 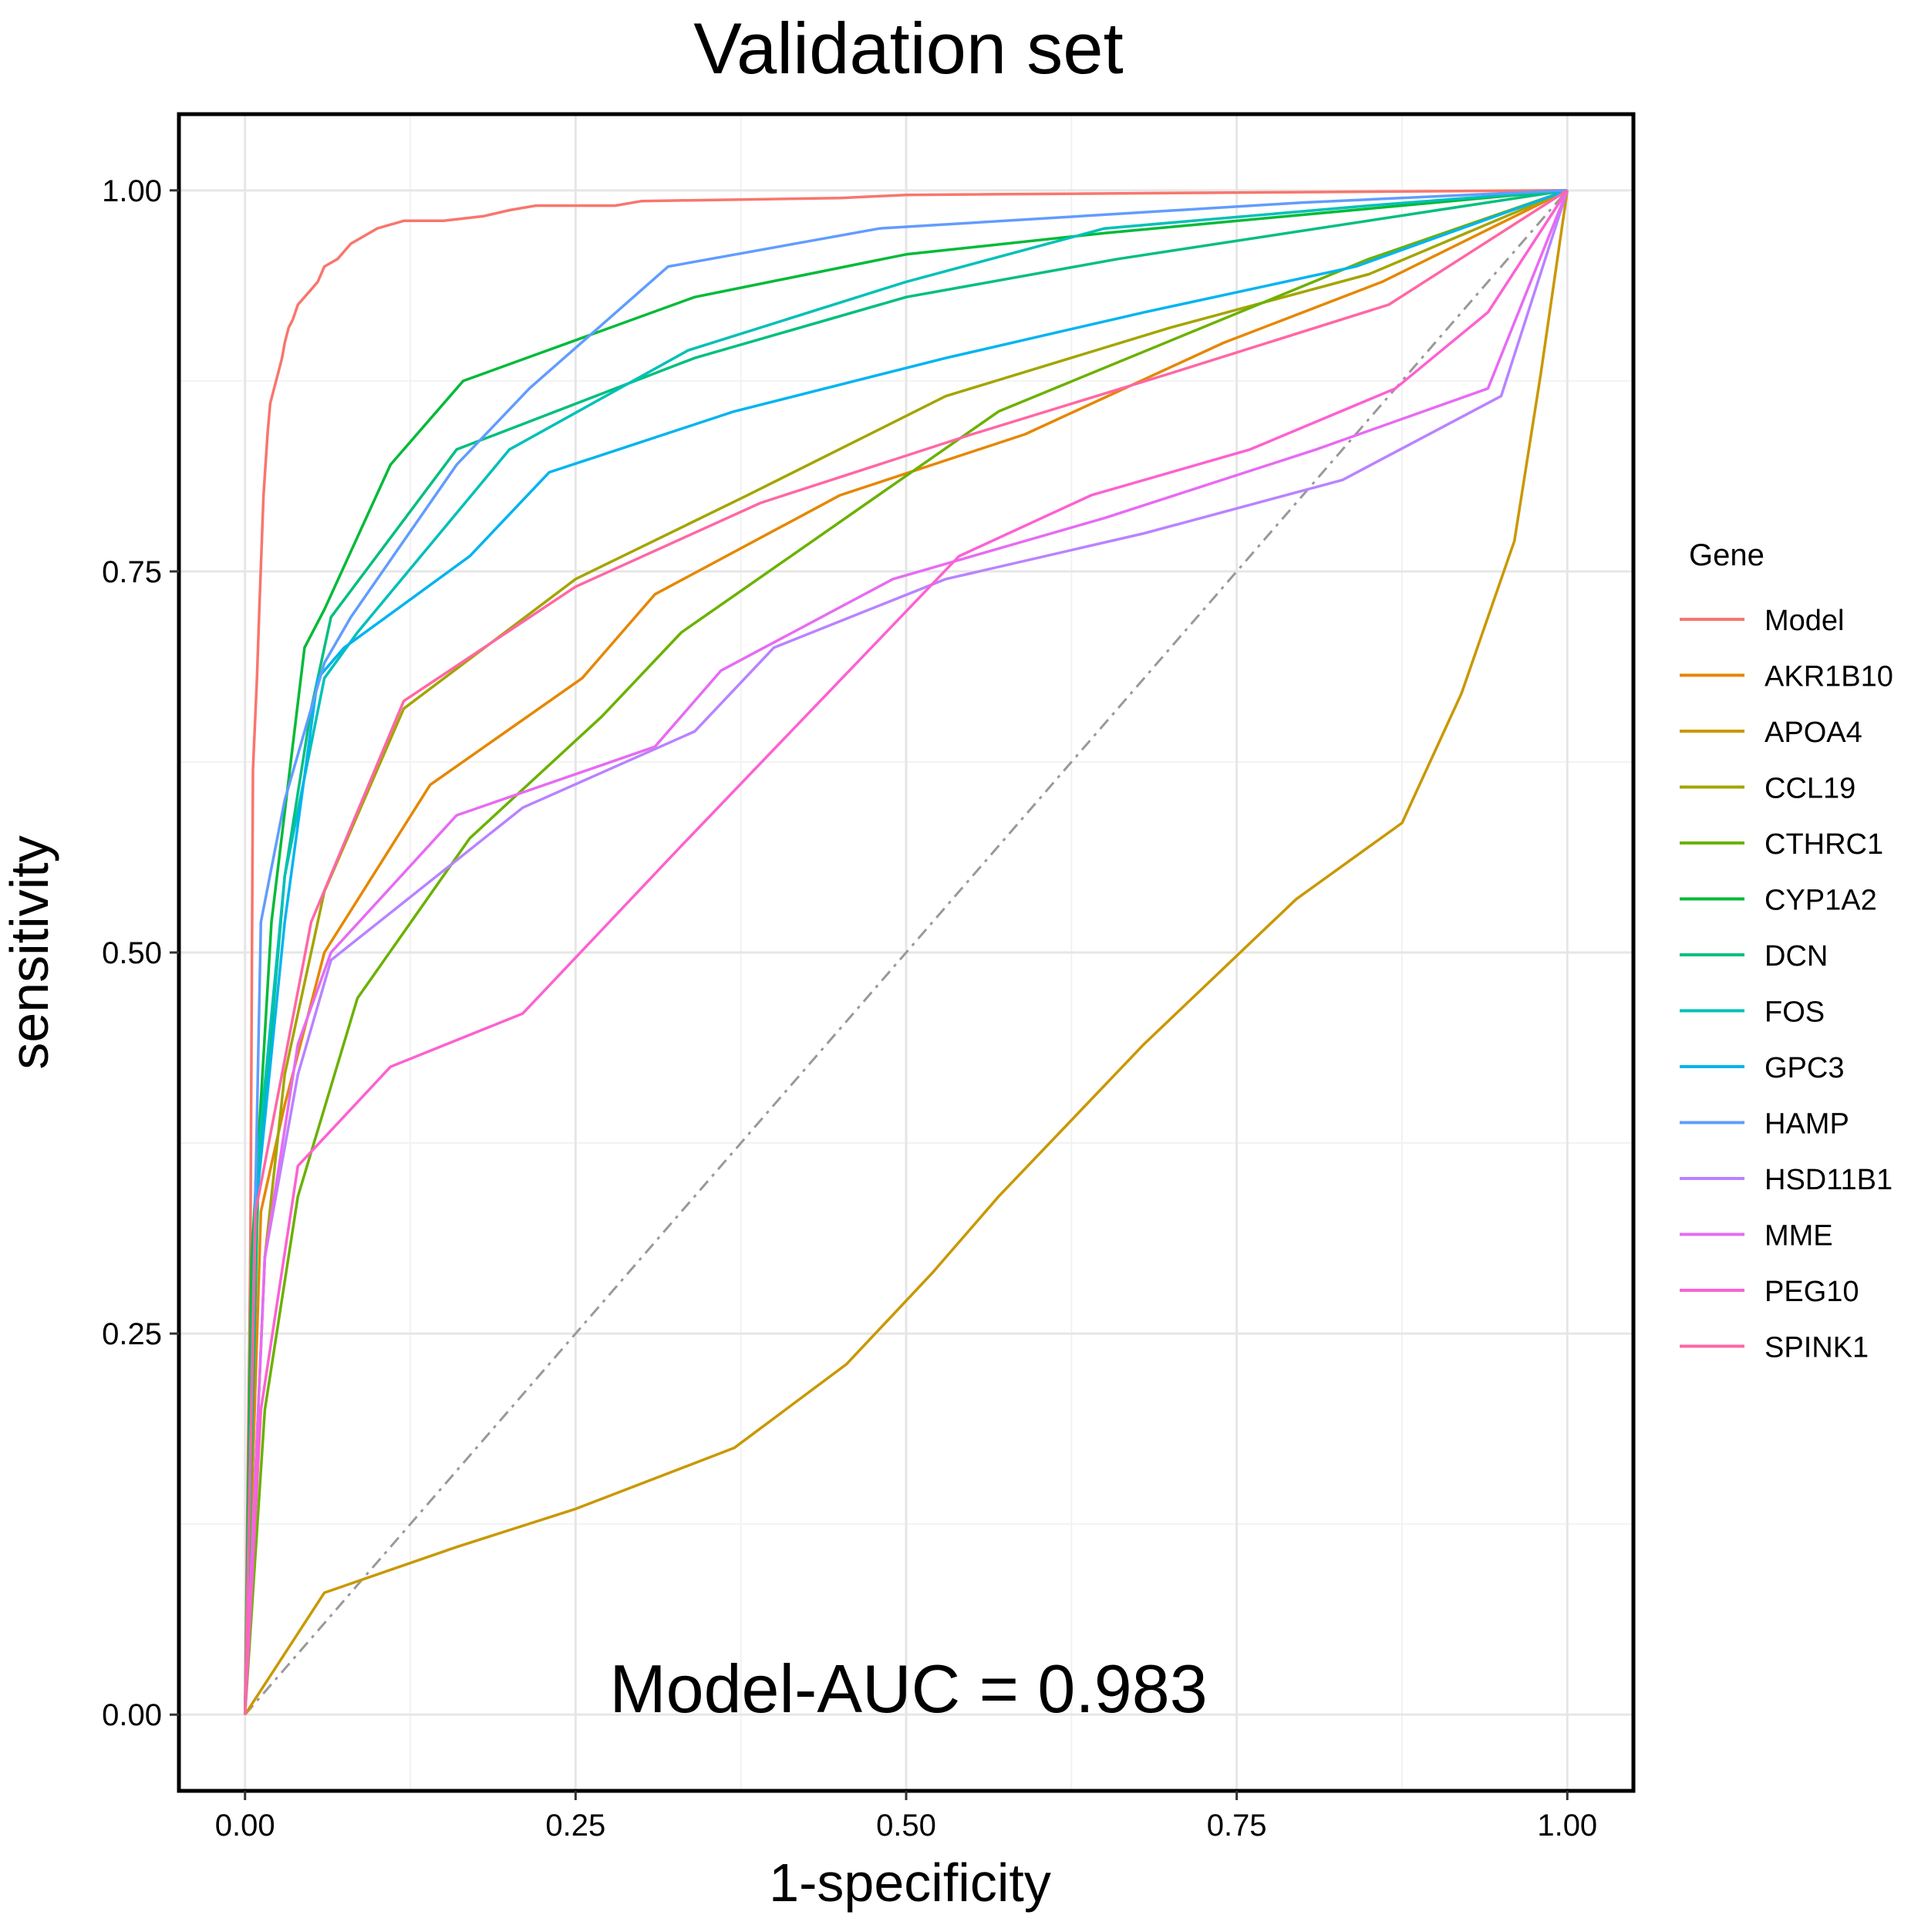 I want to click on legend-item: CTHRC1, so click(x=1781, y=844).